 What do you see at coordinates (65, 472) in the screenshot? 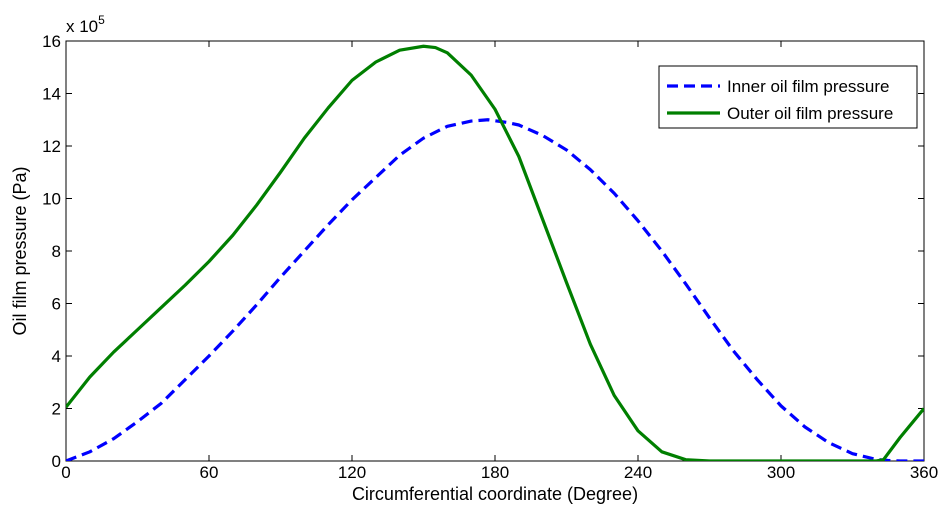
I see `x-tick-label: 0` at bounding box center [65, 472].